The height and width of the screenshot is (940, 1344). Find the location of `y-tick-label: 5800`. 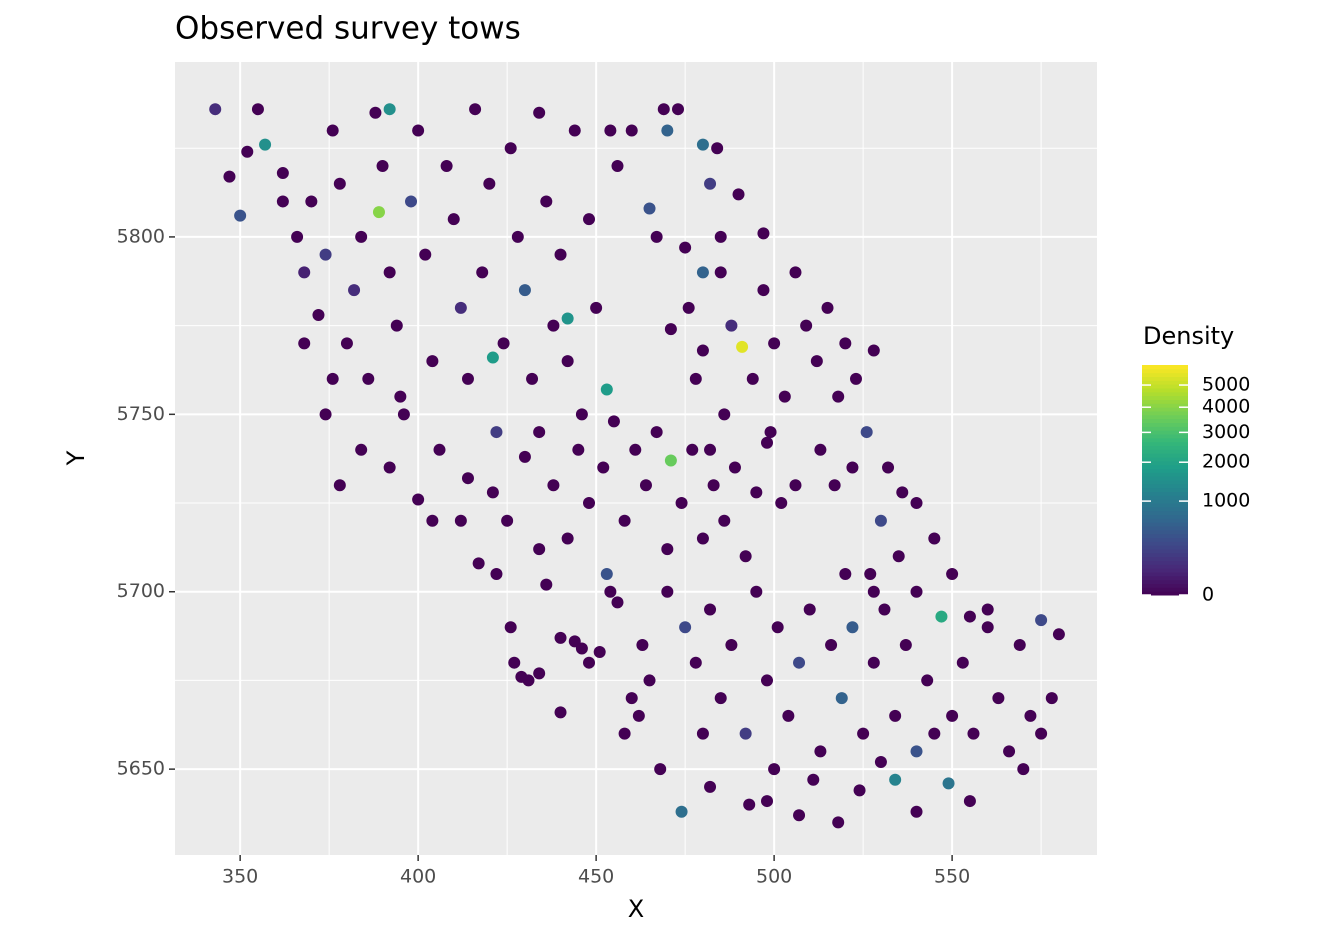

y-tick-label: 5800 is located at coordinates (141, 236).